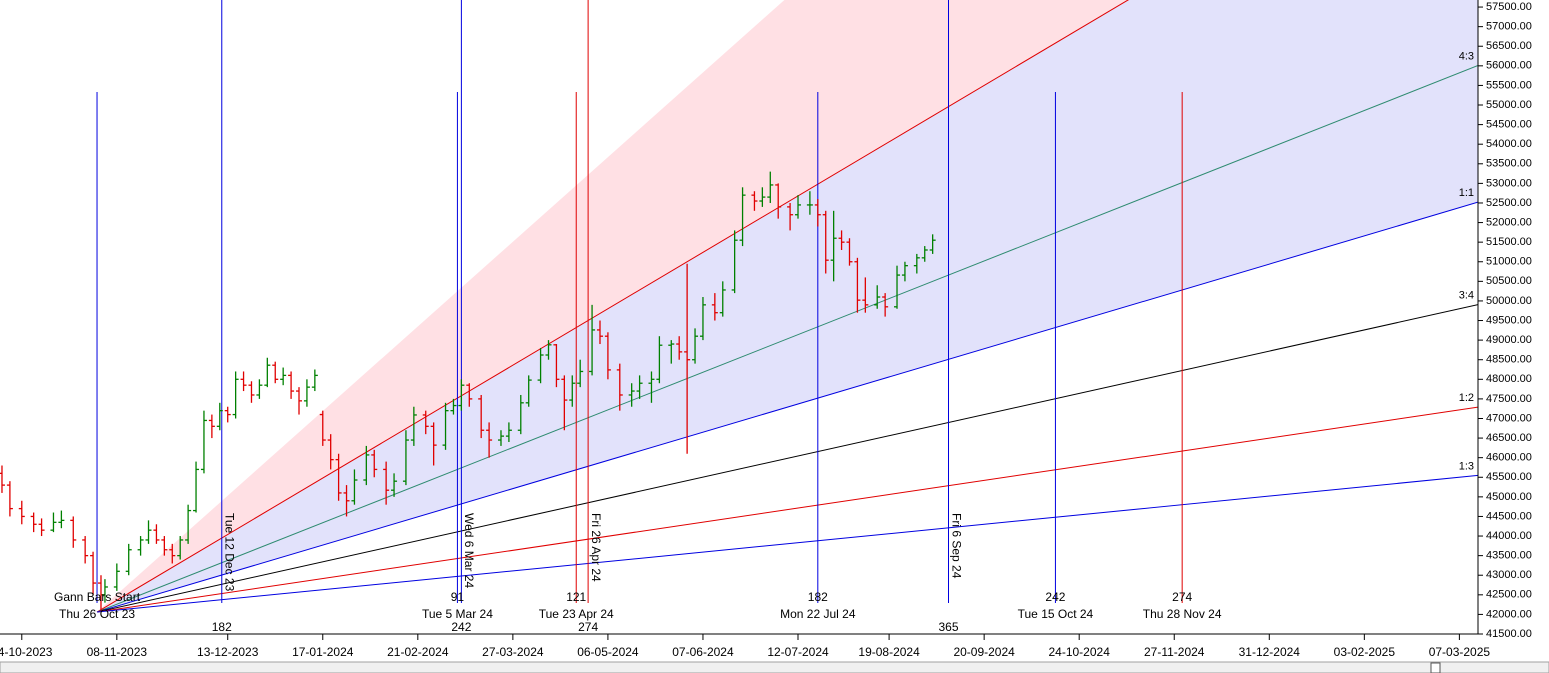 Image resolution: width=1549 pixels, height=673 pixels. I want to click on y-tick-label: 55500.00, so click(1509, 85).